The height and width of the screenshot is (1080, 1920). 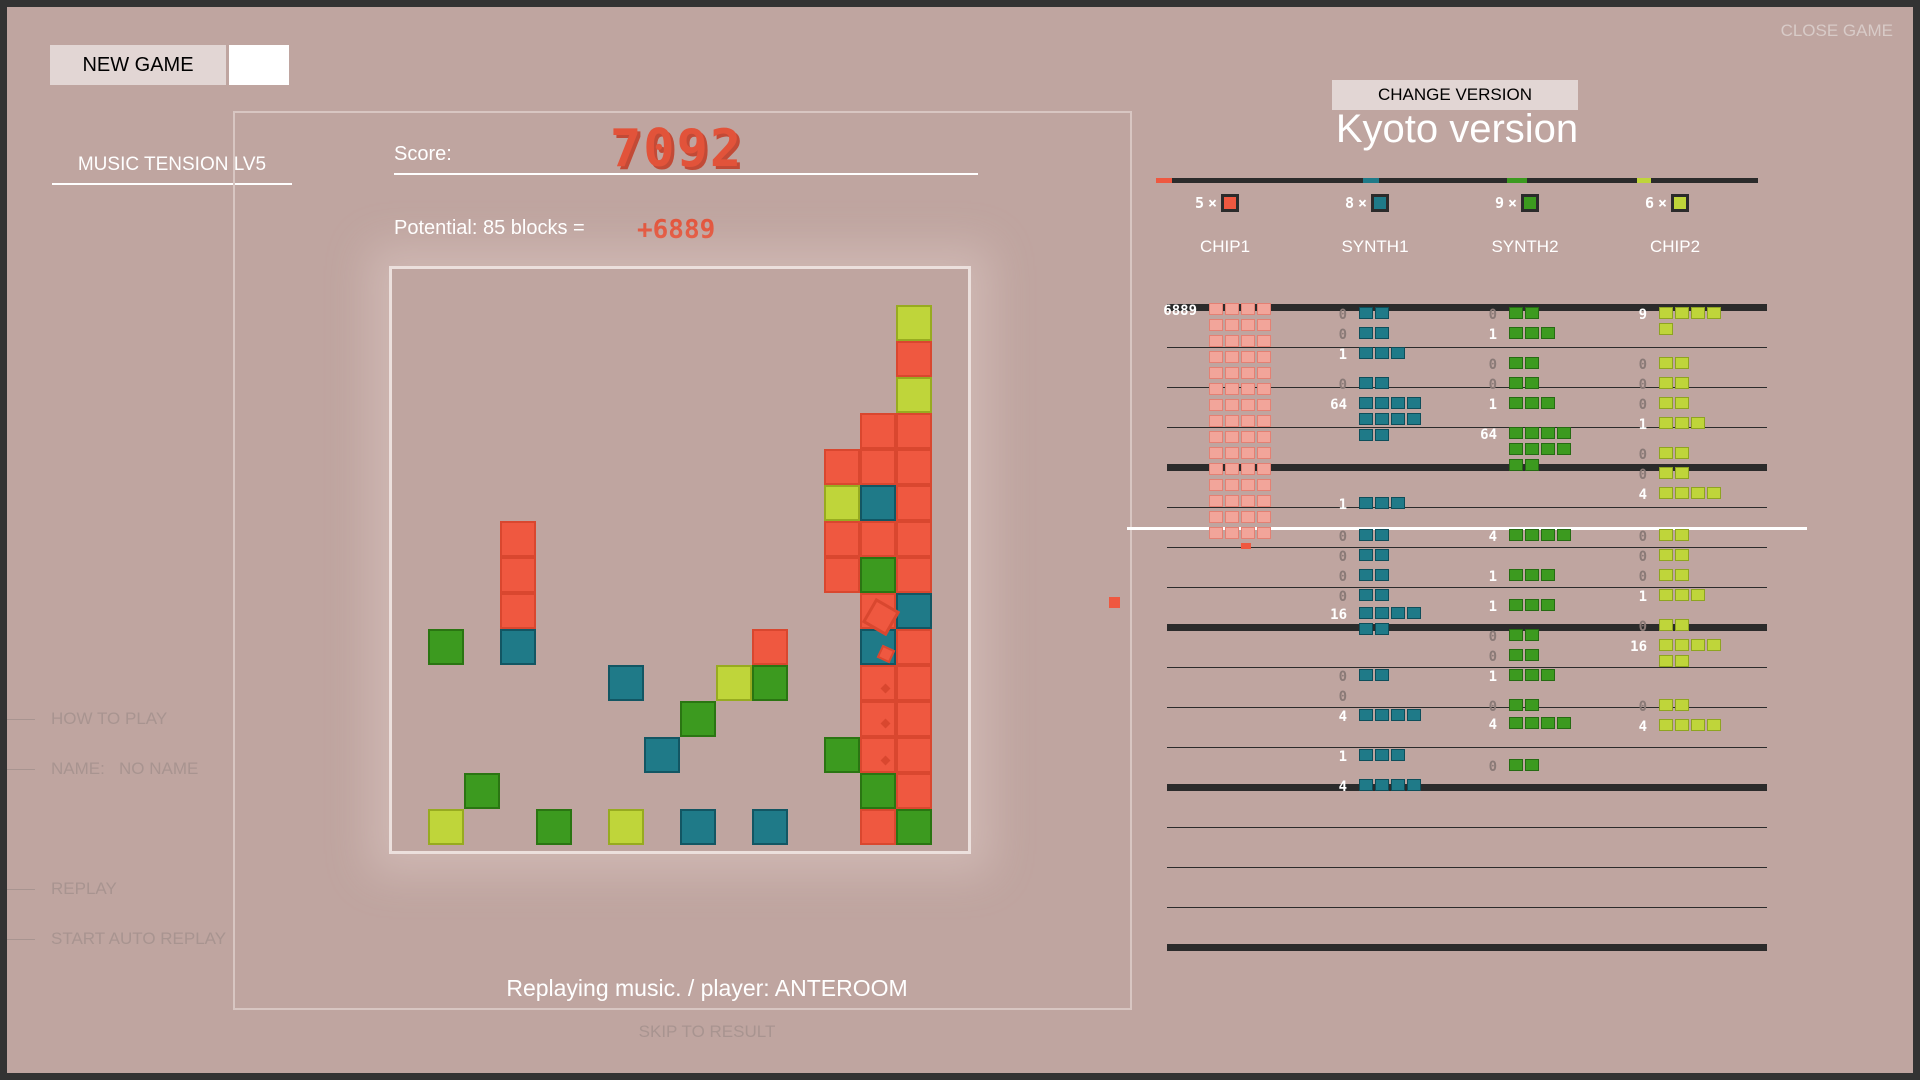 I want to click on replay-link: REPLAY, so click(x=62, y=889).